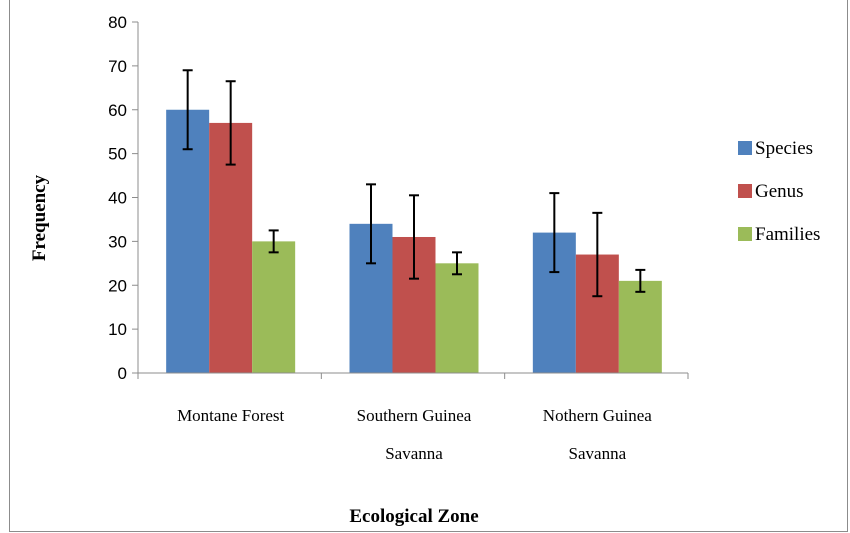  What do you see at coordinates (745, 234) in the screenshot?
I see `legend-swatch-families` at bounding box center [745, 234].